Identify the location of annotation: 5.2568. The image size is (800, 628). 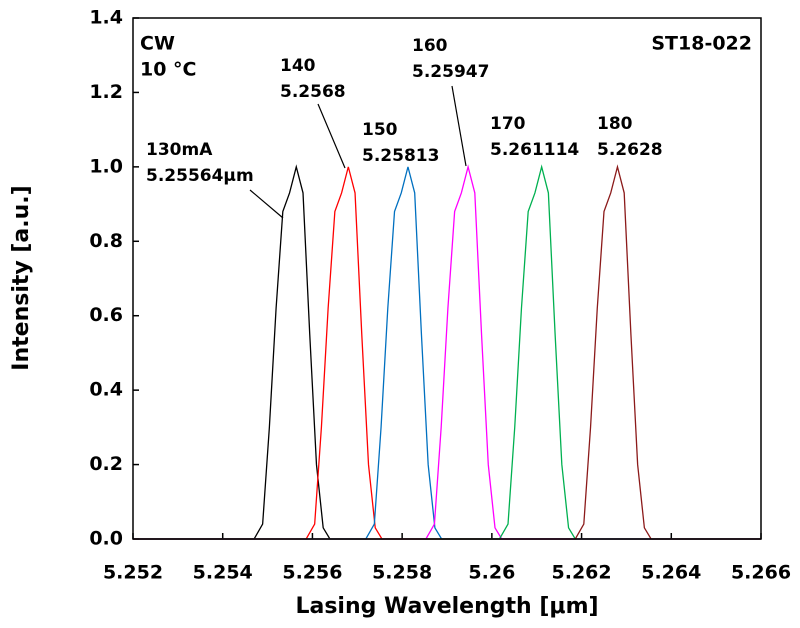
(313, 92).